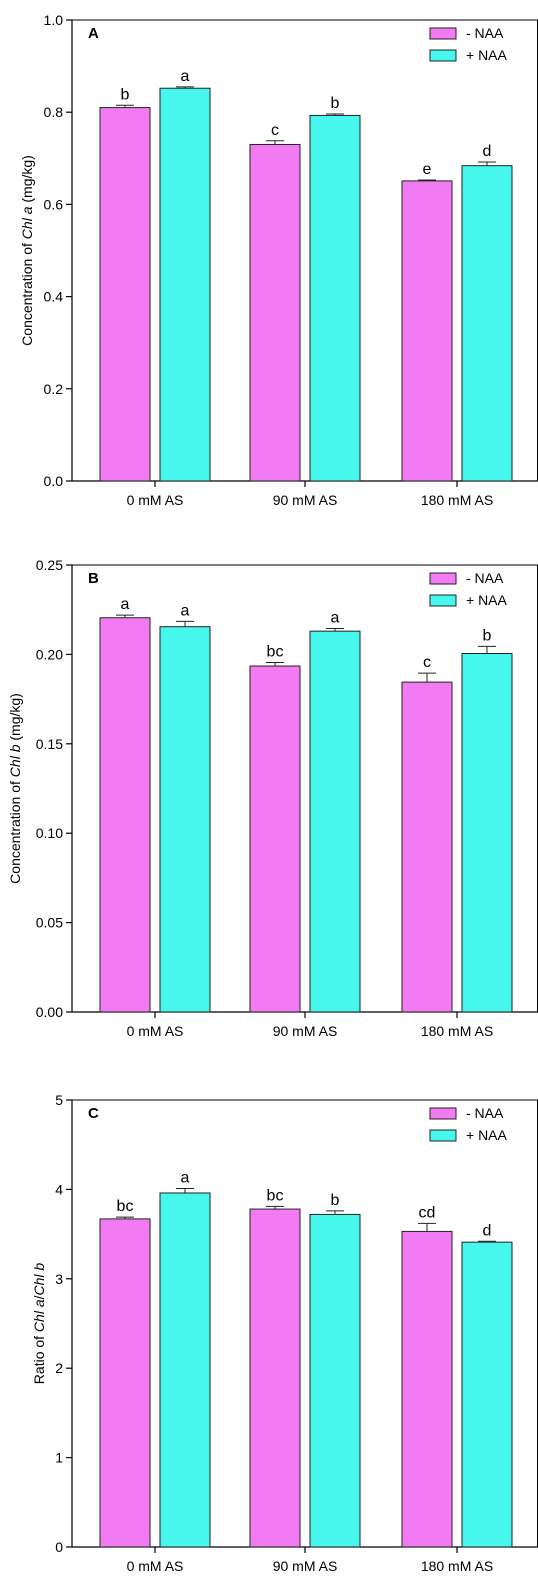 This screenshot has width=538, height=1593. Describe the element at coordinates (93, 578) in the screenshot. I see `panel-label: B` at that location.